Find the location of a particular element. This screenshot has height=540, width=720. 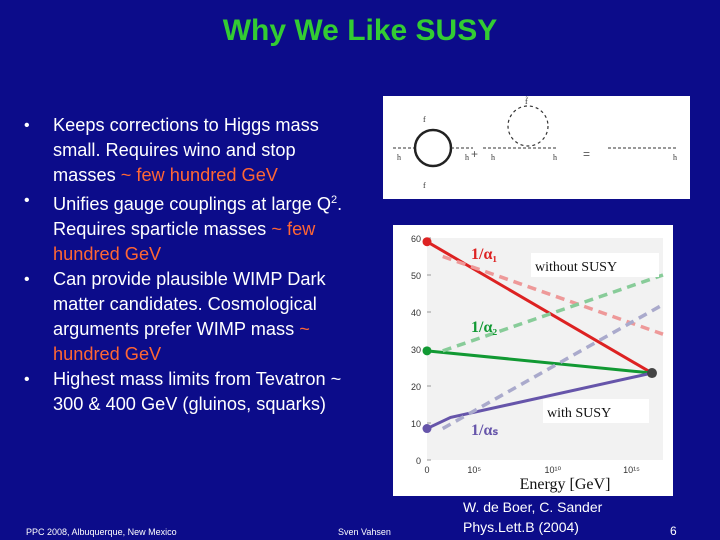

x-axis-label: Energy [GeV] is located at coordinates (565, 484).